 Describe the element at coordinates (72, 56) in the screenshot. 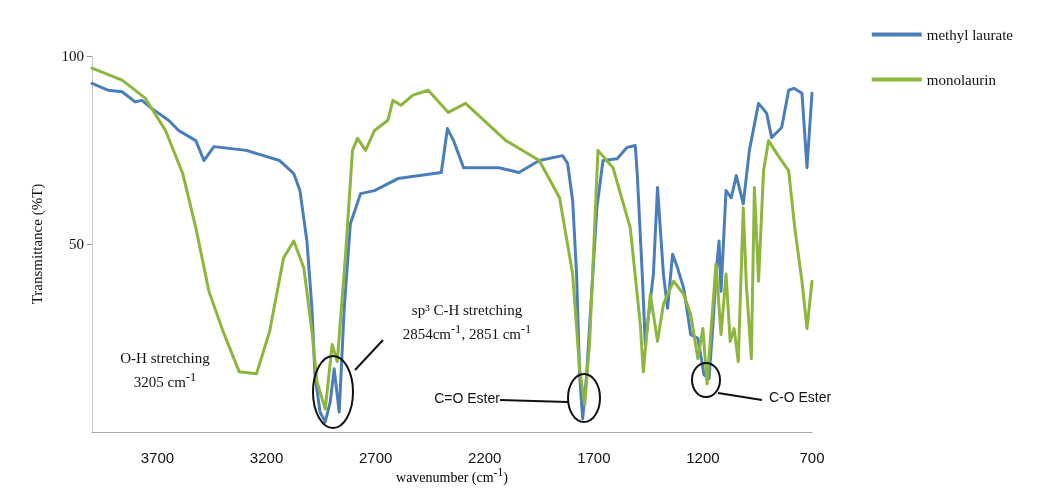

I see `y-tick-label: 100` at that location.